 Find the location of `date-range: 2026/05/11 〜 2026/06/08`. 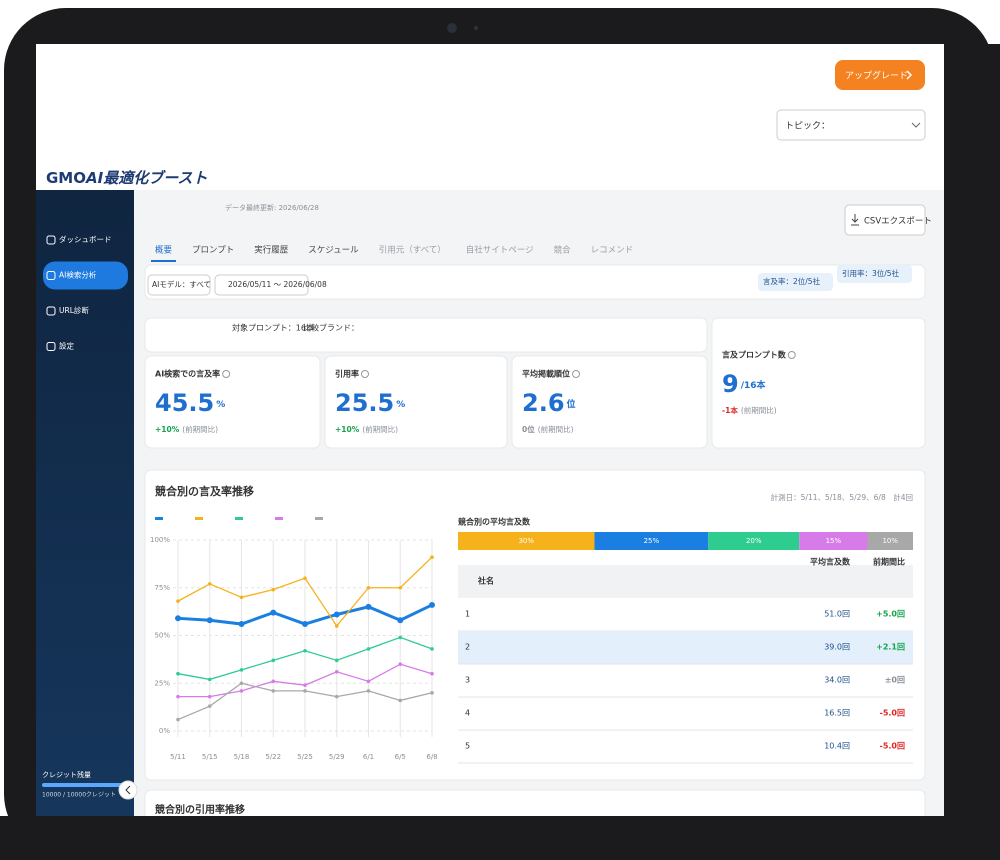

date-range: 2026/05/11 〜 2026/06/08 is located at coordinates (277, 284).